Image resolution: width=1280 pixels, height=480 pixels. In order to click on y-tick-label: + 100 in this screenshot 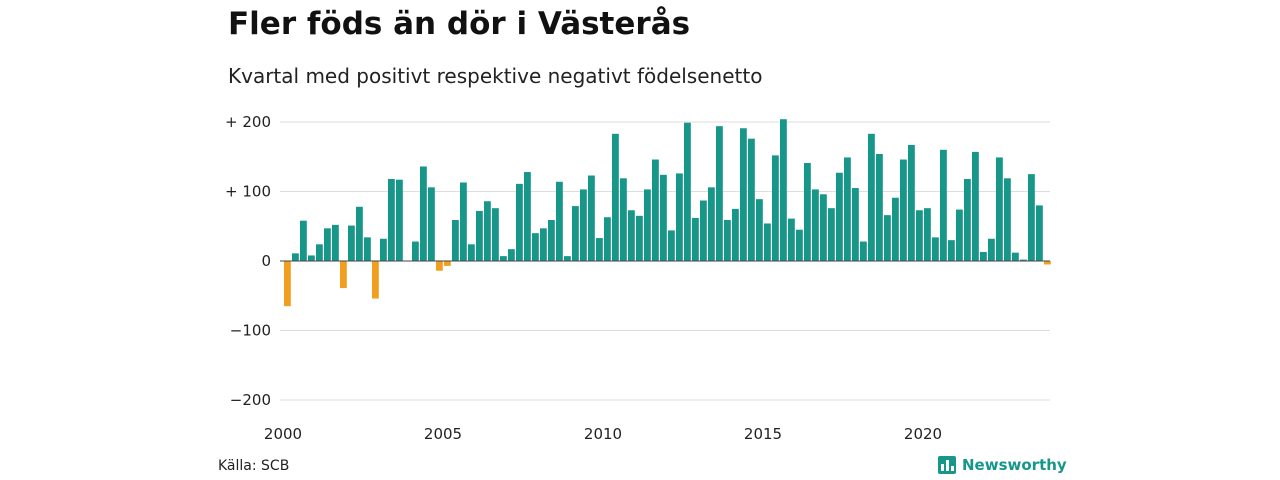, I will do `click(248, 192)`.